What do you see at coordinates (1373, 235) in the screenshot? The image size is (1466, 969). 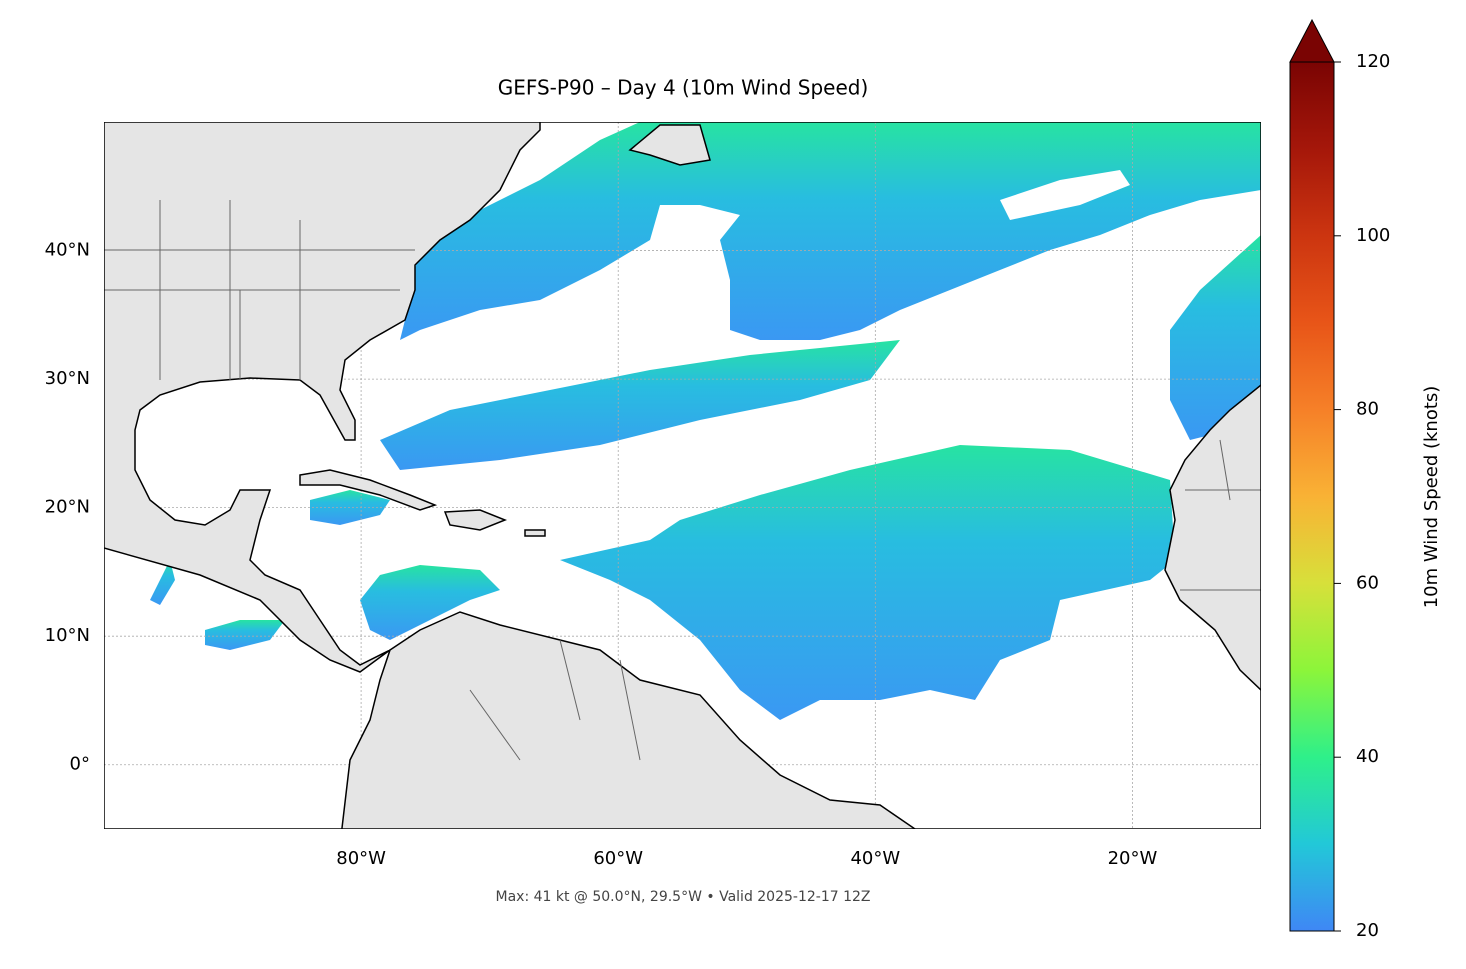 I see `colorbar-tick-label: 100` at bounding box center [1373, 235].